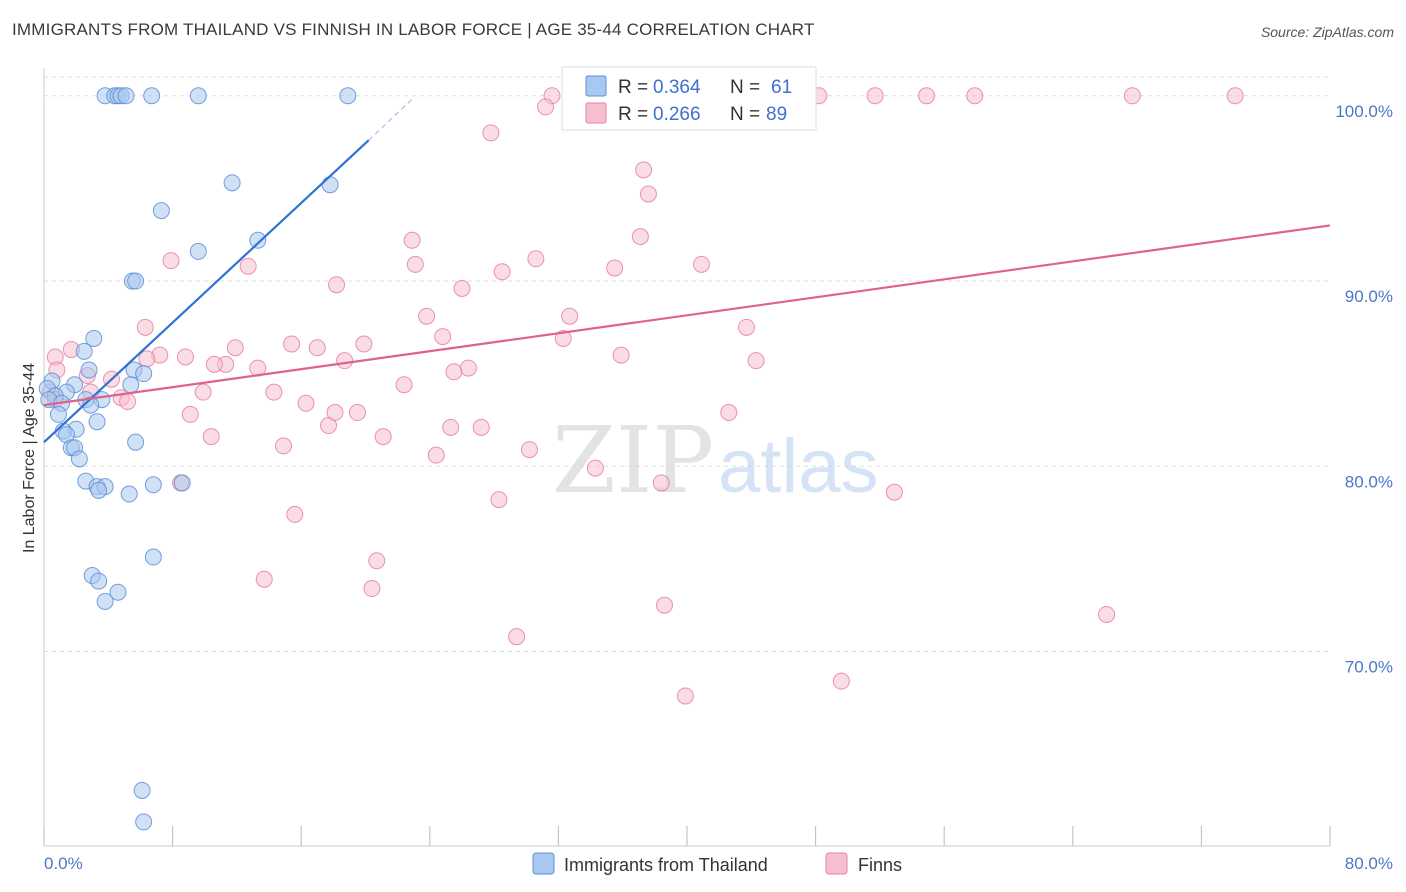  What do you see at coordinates (29, 458) in the screenshot?
I see `y-axis-title: In Labor Force | Age 35-44` at bounding box center [29, 458].